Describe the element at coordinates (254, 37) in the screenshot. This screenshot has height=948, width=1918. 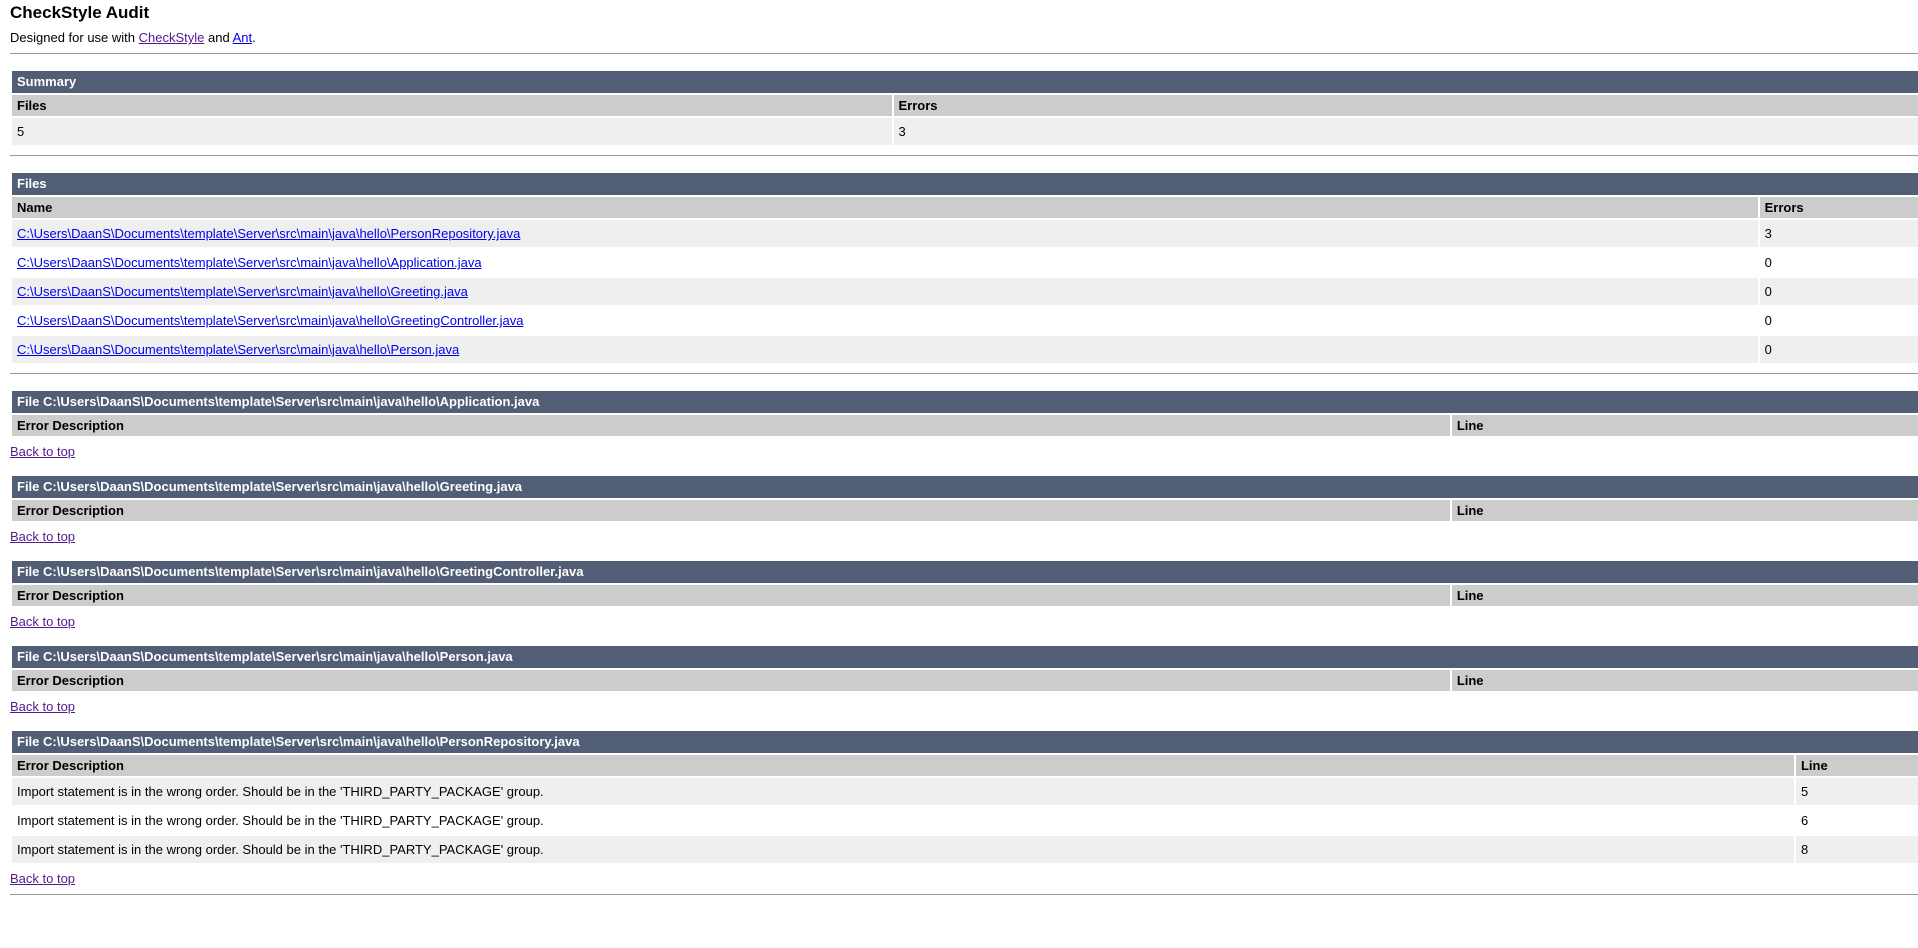
I see `intro-period: .` at that location.